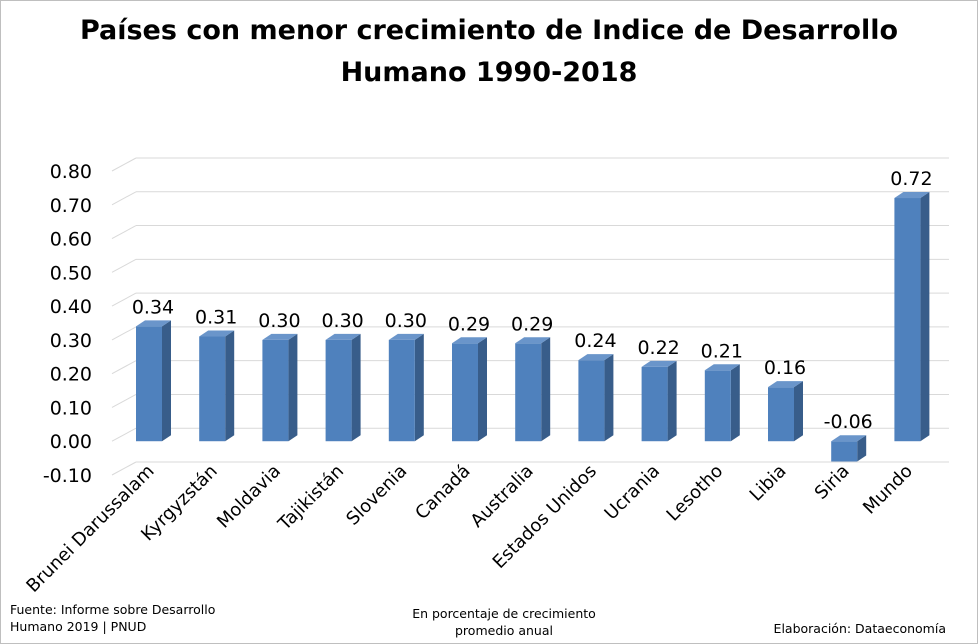 The height and width of the screenshot is (644, 978). What do you see at coordinates (376, 495) in the screenshot?
I see `x-tick-label: Slovenia` at bounding box center [376, 495].